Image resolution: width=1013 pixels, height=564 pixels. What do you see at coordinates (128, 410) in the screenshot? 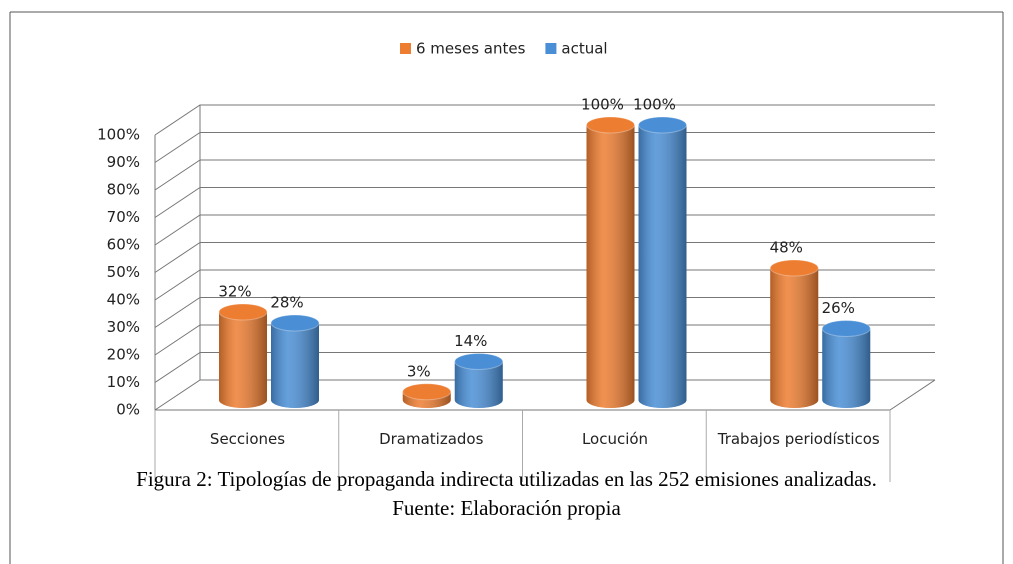
I see `y-tick-label: 0%` at bounding box center [128, 410].